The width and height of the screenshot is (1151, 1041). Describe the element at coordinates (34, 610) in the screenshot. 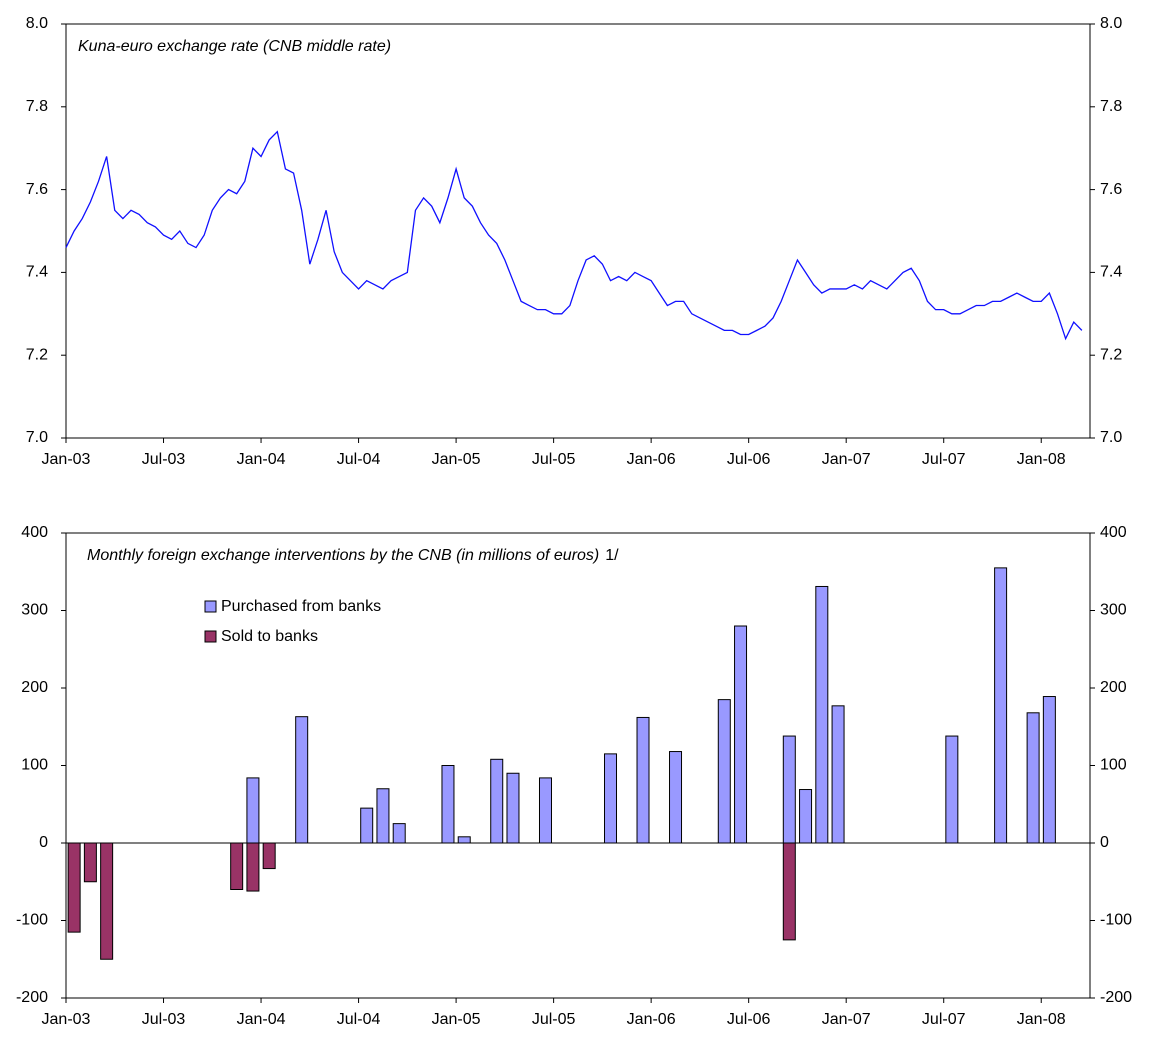

I see `y-tick-label: 300` at that location.